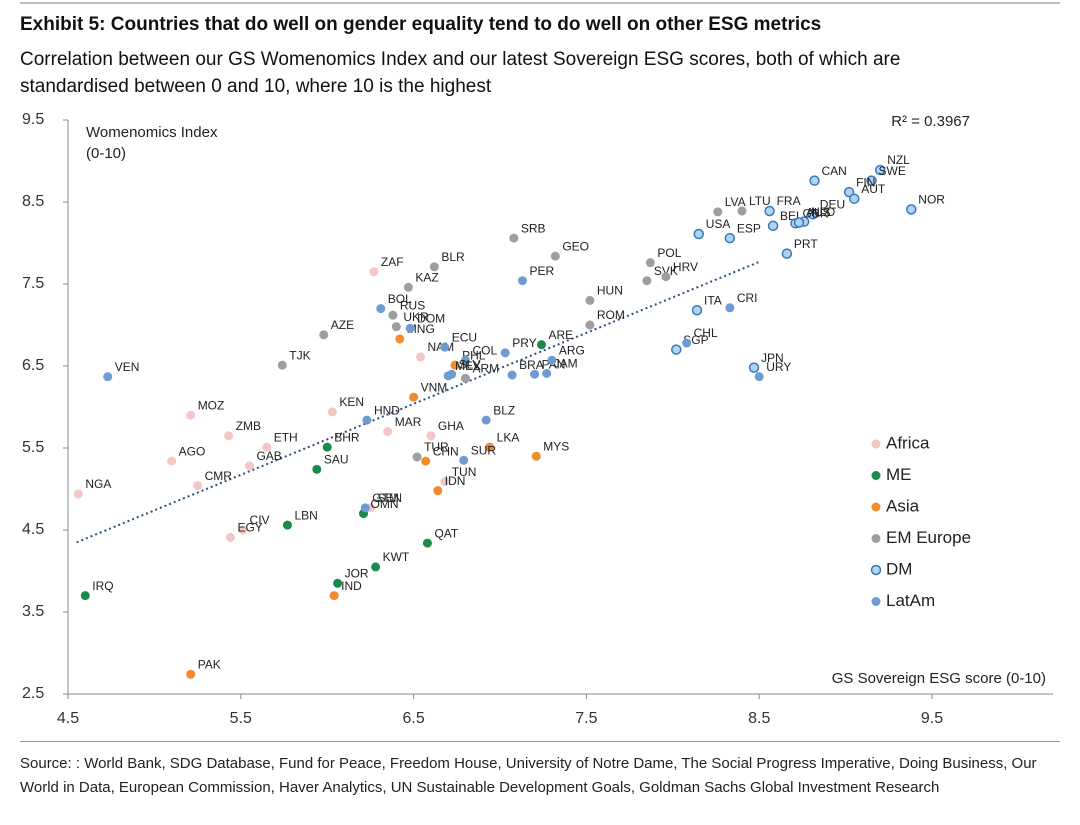 The image size is (1080, 825). I want to click on point-label: PRT, so click(806, 244).